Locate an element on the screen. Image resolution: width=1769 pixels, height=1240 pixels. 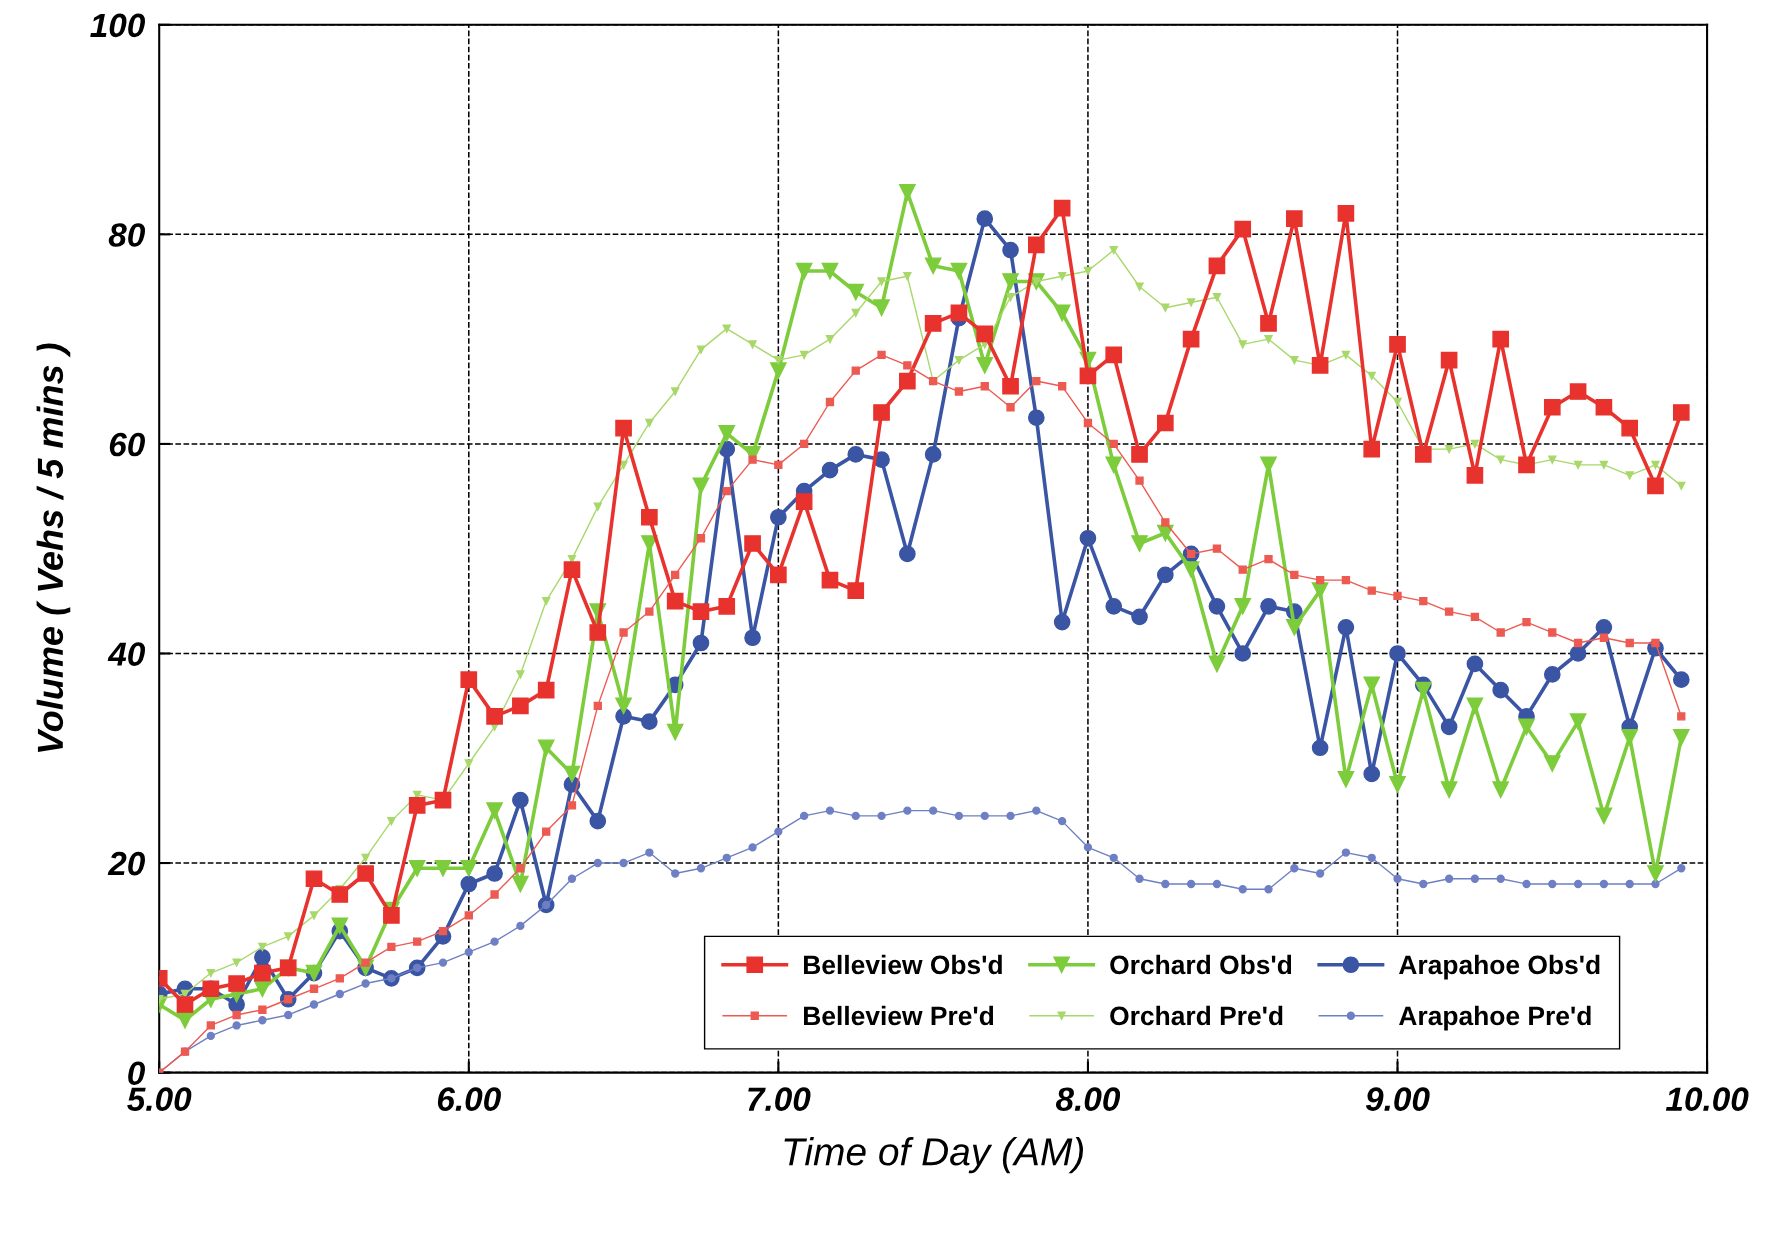
y-tick-label: 80 is located at coordinates (126, 235).